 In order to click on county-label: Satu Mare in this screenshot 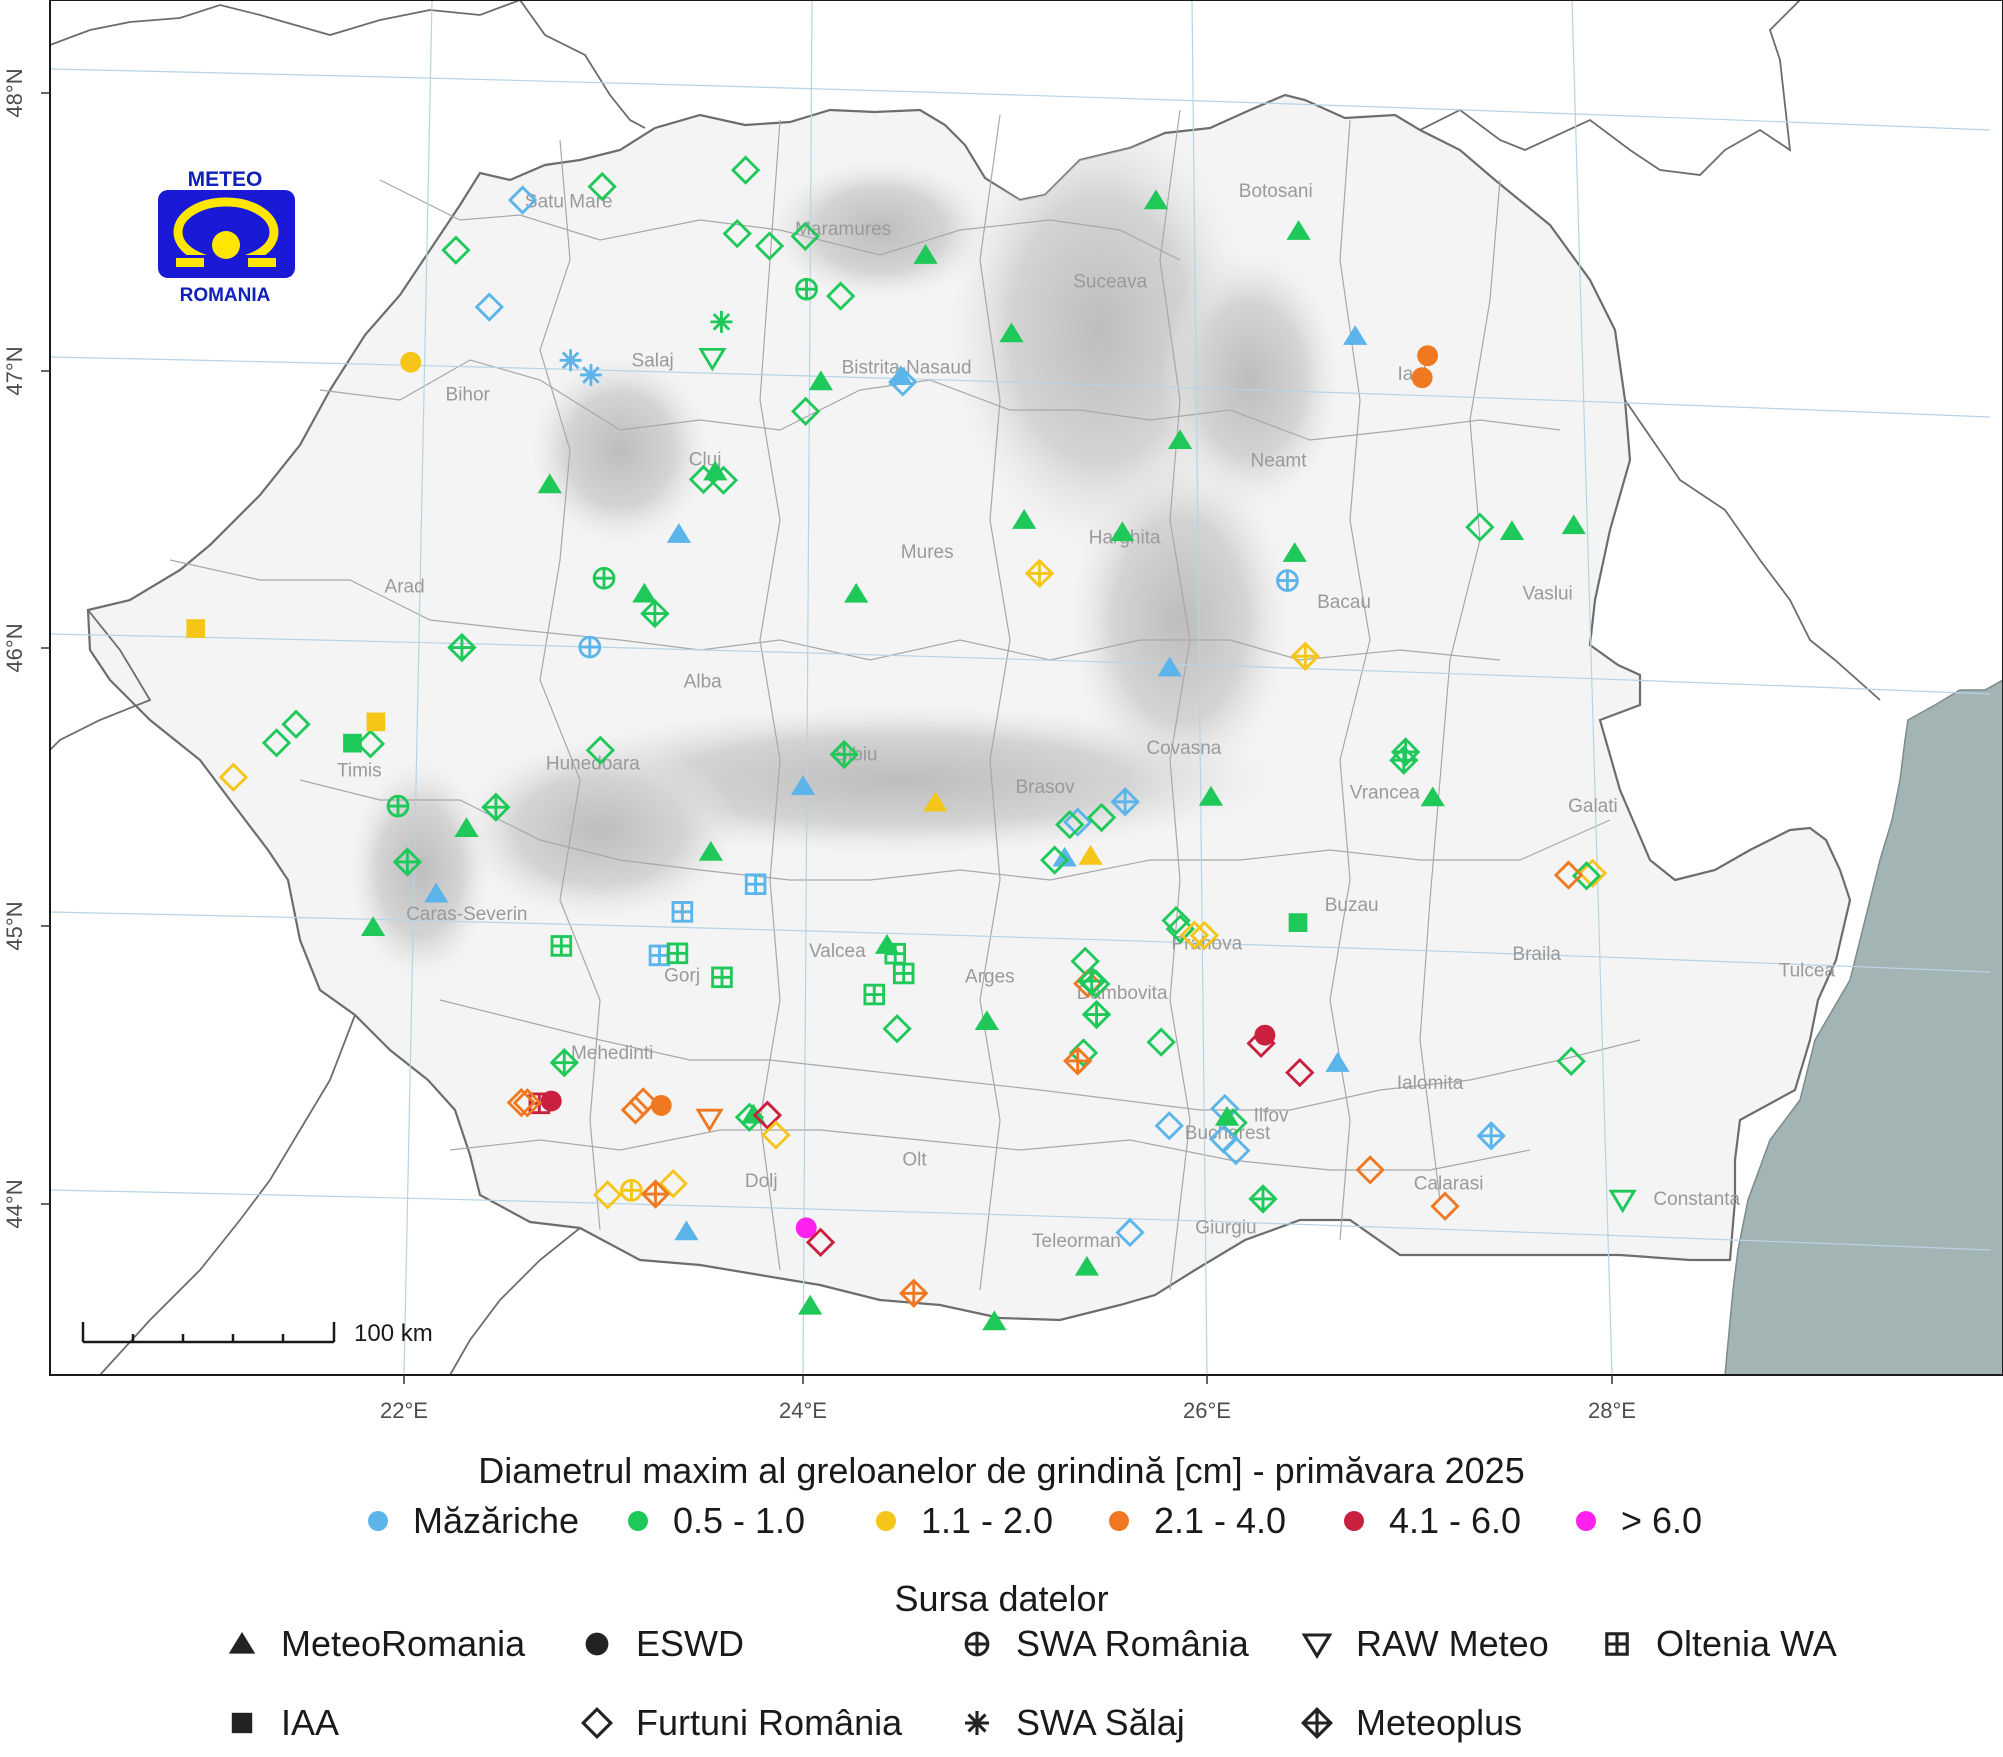, I will do `click(569, 201)`.